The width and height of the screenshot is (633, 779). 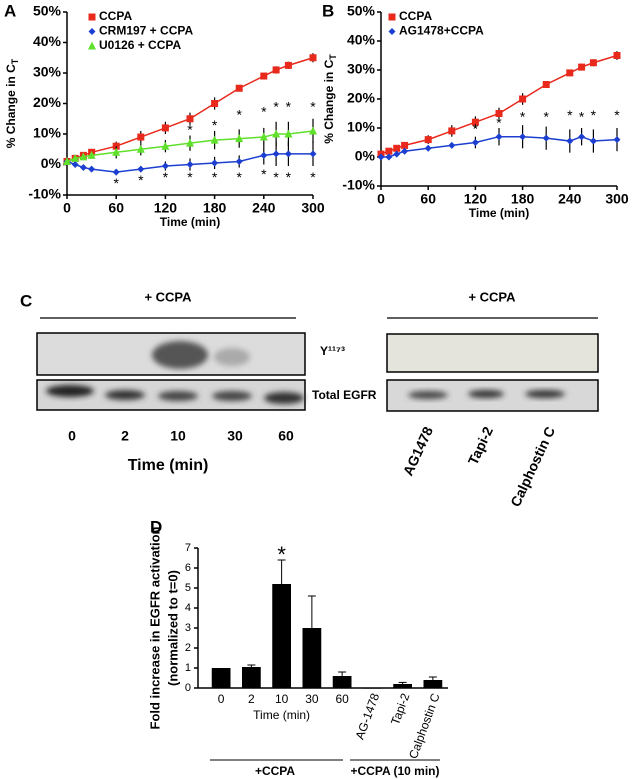 I want to click on panel-label: B, so click(x=328, y=10).